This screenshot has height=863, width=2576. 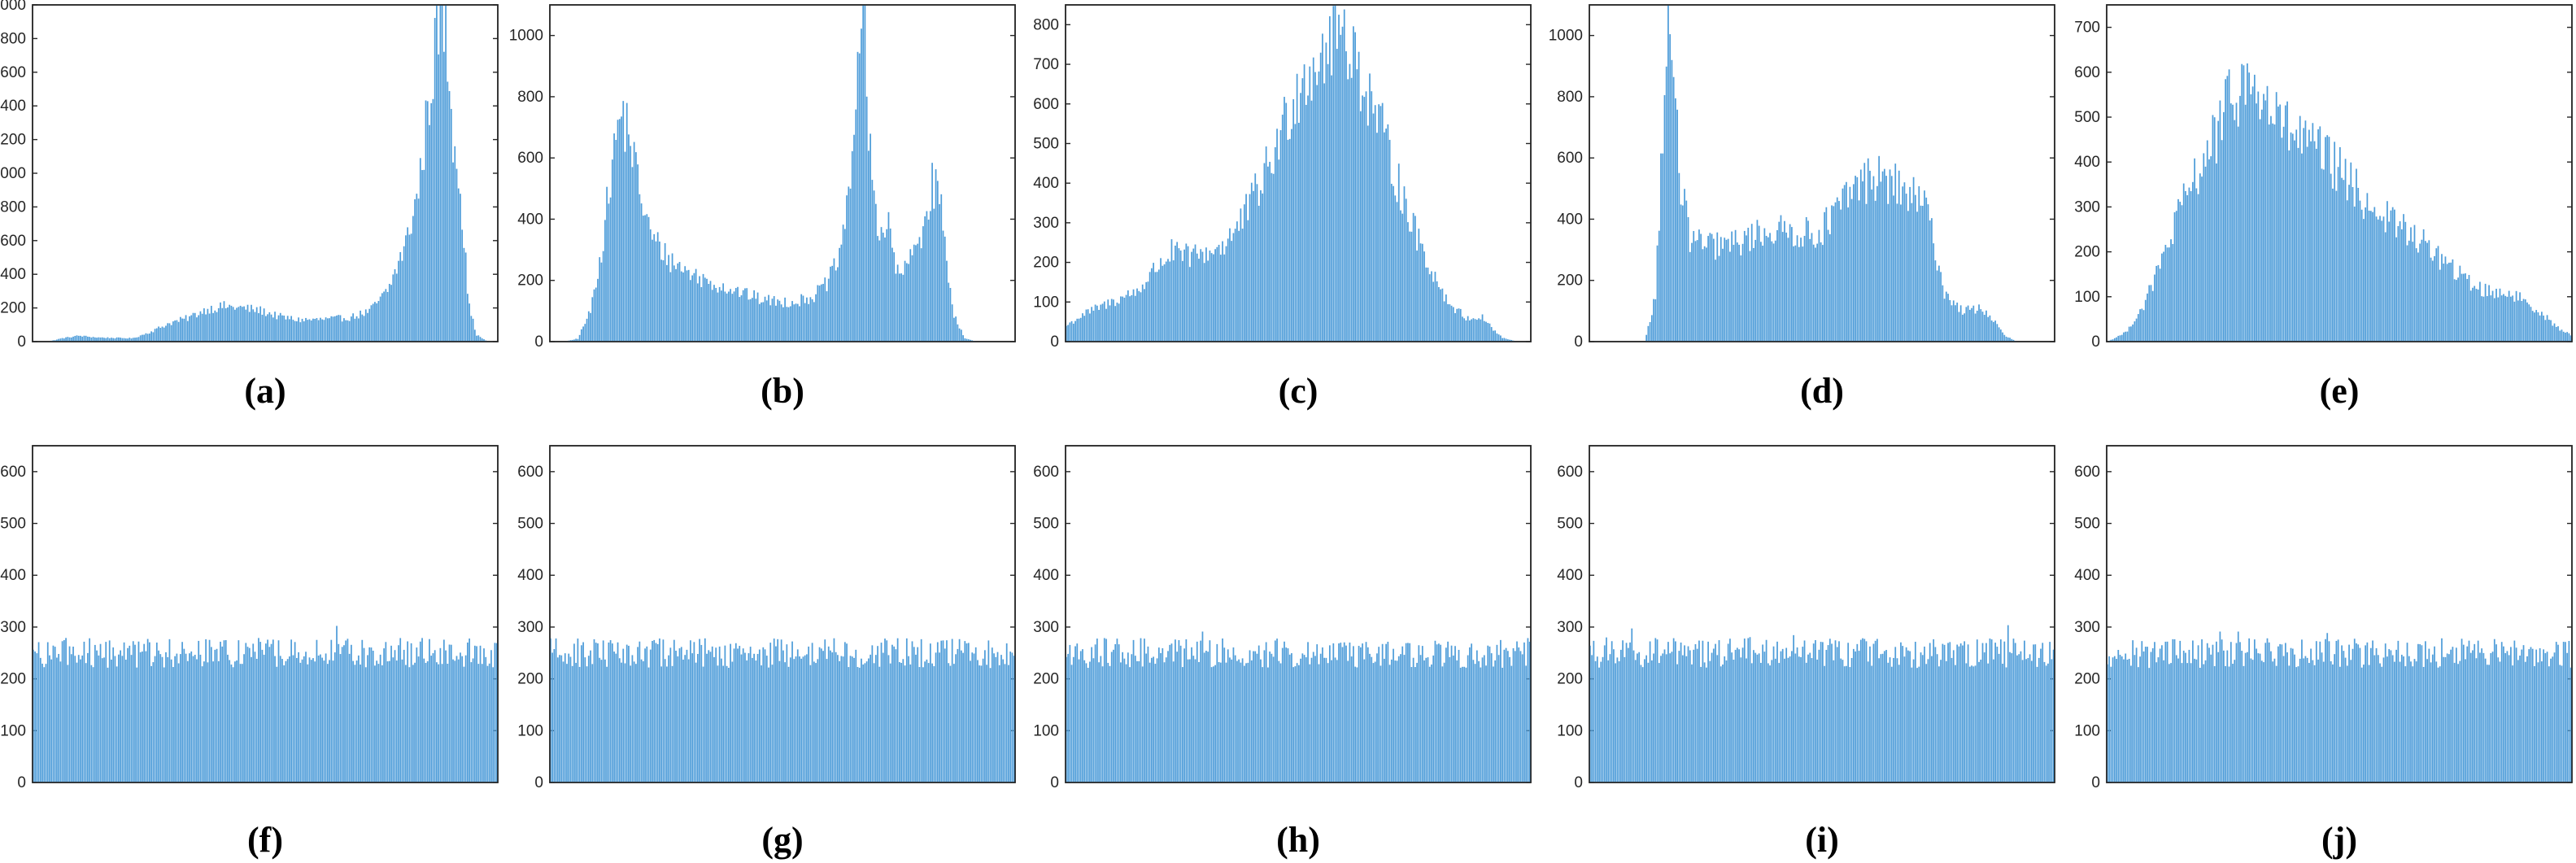 What do you see at coordinates (21, 782) in the screenshot?
I see `y-tick-label: 0` at bounding box center [21, 782].